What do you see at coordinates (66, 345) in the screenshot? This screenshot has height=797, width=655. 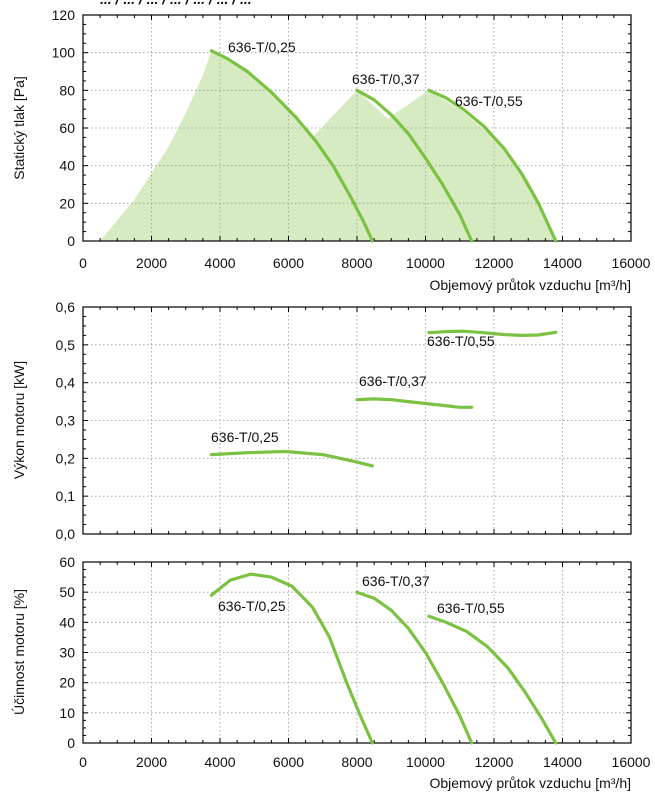 I see `y-tick-label: 0,5` at bounding box center [66, 345].